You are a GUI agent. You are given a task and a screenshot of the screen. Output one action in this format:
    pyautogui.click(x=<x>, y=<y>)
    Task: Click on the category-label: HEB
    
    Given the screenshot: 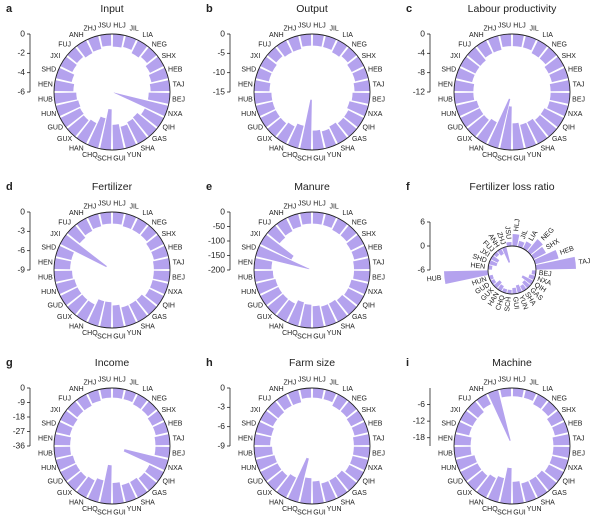 What is the action you would take?
    pyautogui.click(x=175, y=70)
    